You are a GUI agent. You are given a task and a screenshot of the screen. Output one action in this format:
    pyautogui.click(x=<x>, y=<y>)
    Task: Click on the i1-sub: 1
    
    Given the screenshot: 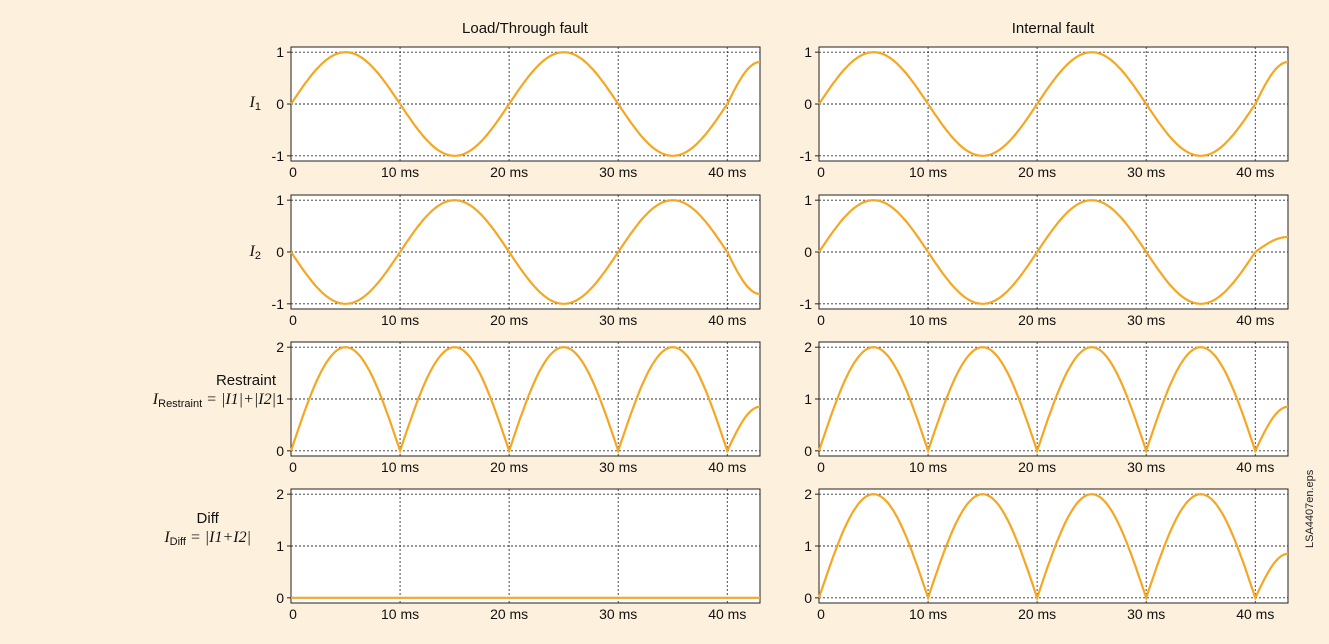 What is the action you would take?
    pyautogui.click(x=257, y=107)
    